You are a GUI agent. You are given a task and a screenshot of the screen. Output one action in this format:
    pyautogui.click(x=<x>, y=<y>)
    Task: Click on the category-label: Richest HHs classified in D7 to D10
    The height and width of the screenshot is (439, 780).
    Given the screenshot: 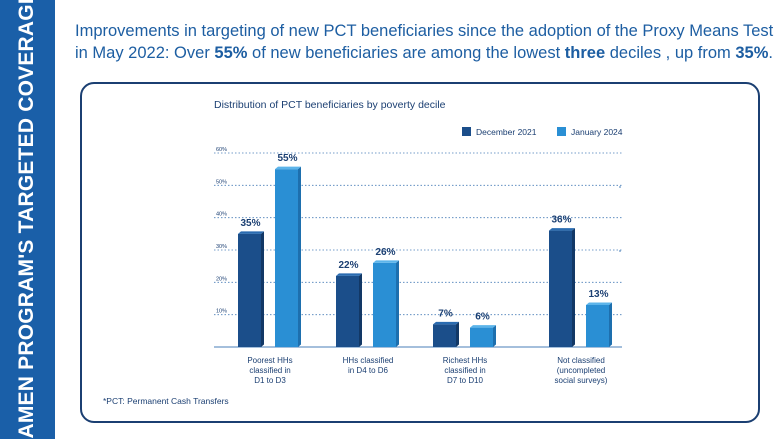 What is the action you would take?
    pyautogui.click(x=465, y=371)
    